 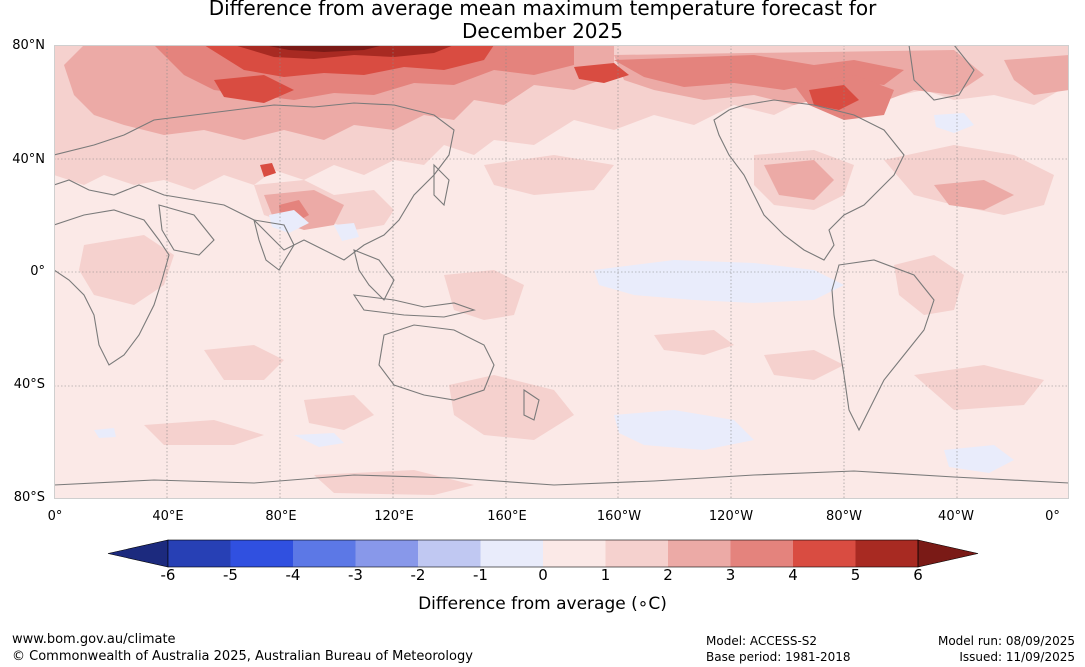 I want to click on colorbar-label: Difference from average (∘C), so click(x=542, y=604).